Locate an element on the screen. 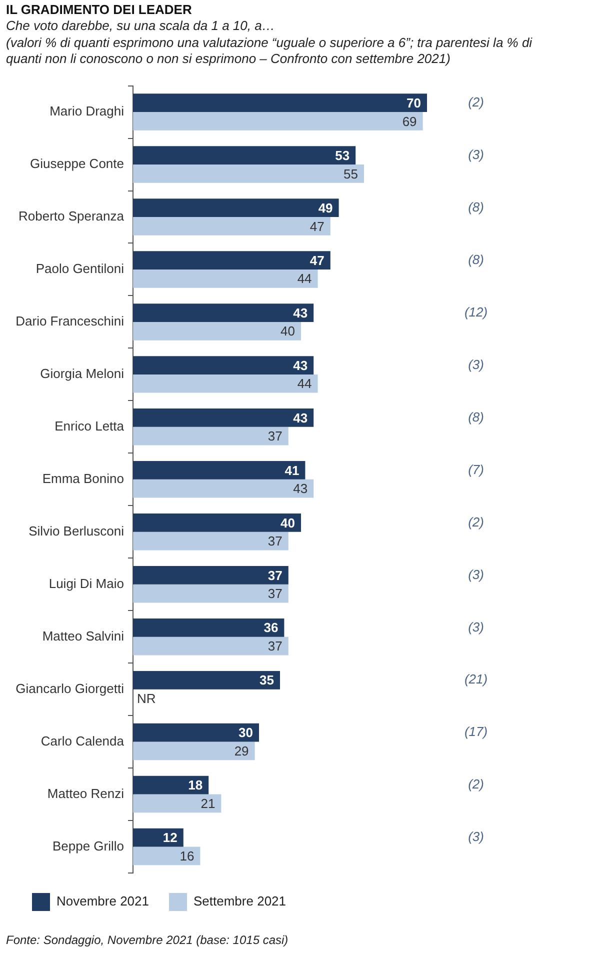 The height and width of the screenshot is (964, 600). y-tick-label: Giuseppe Conte is located at coordinates (77, 164).